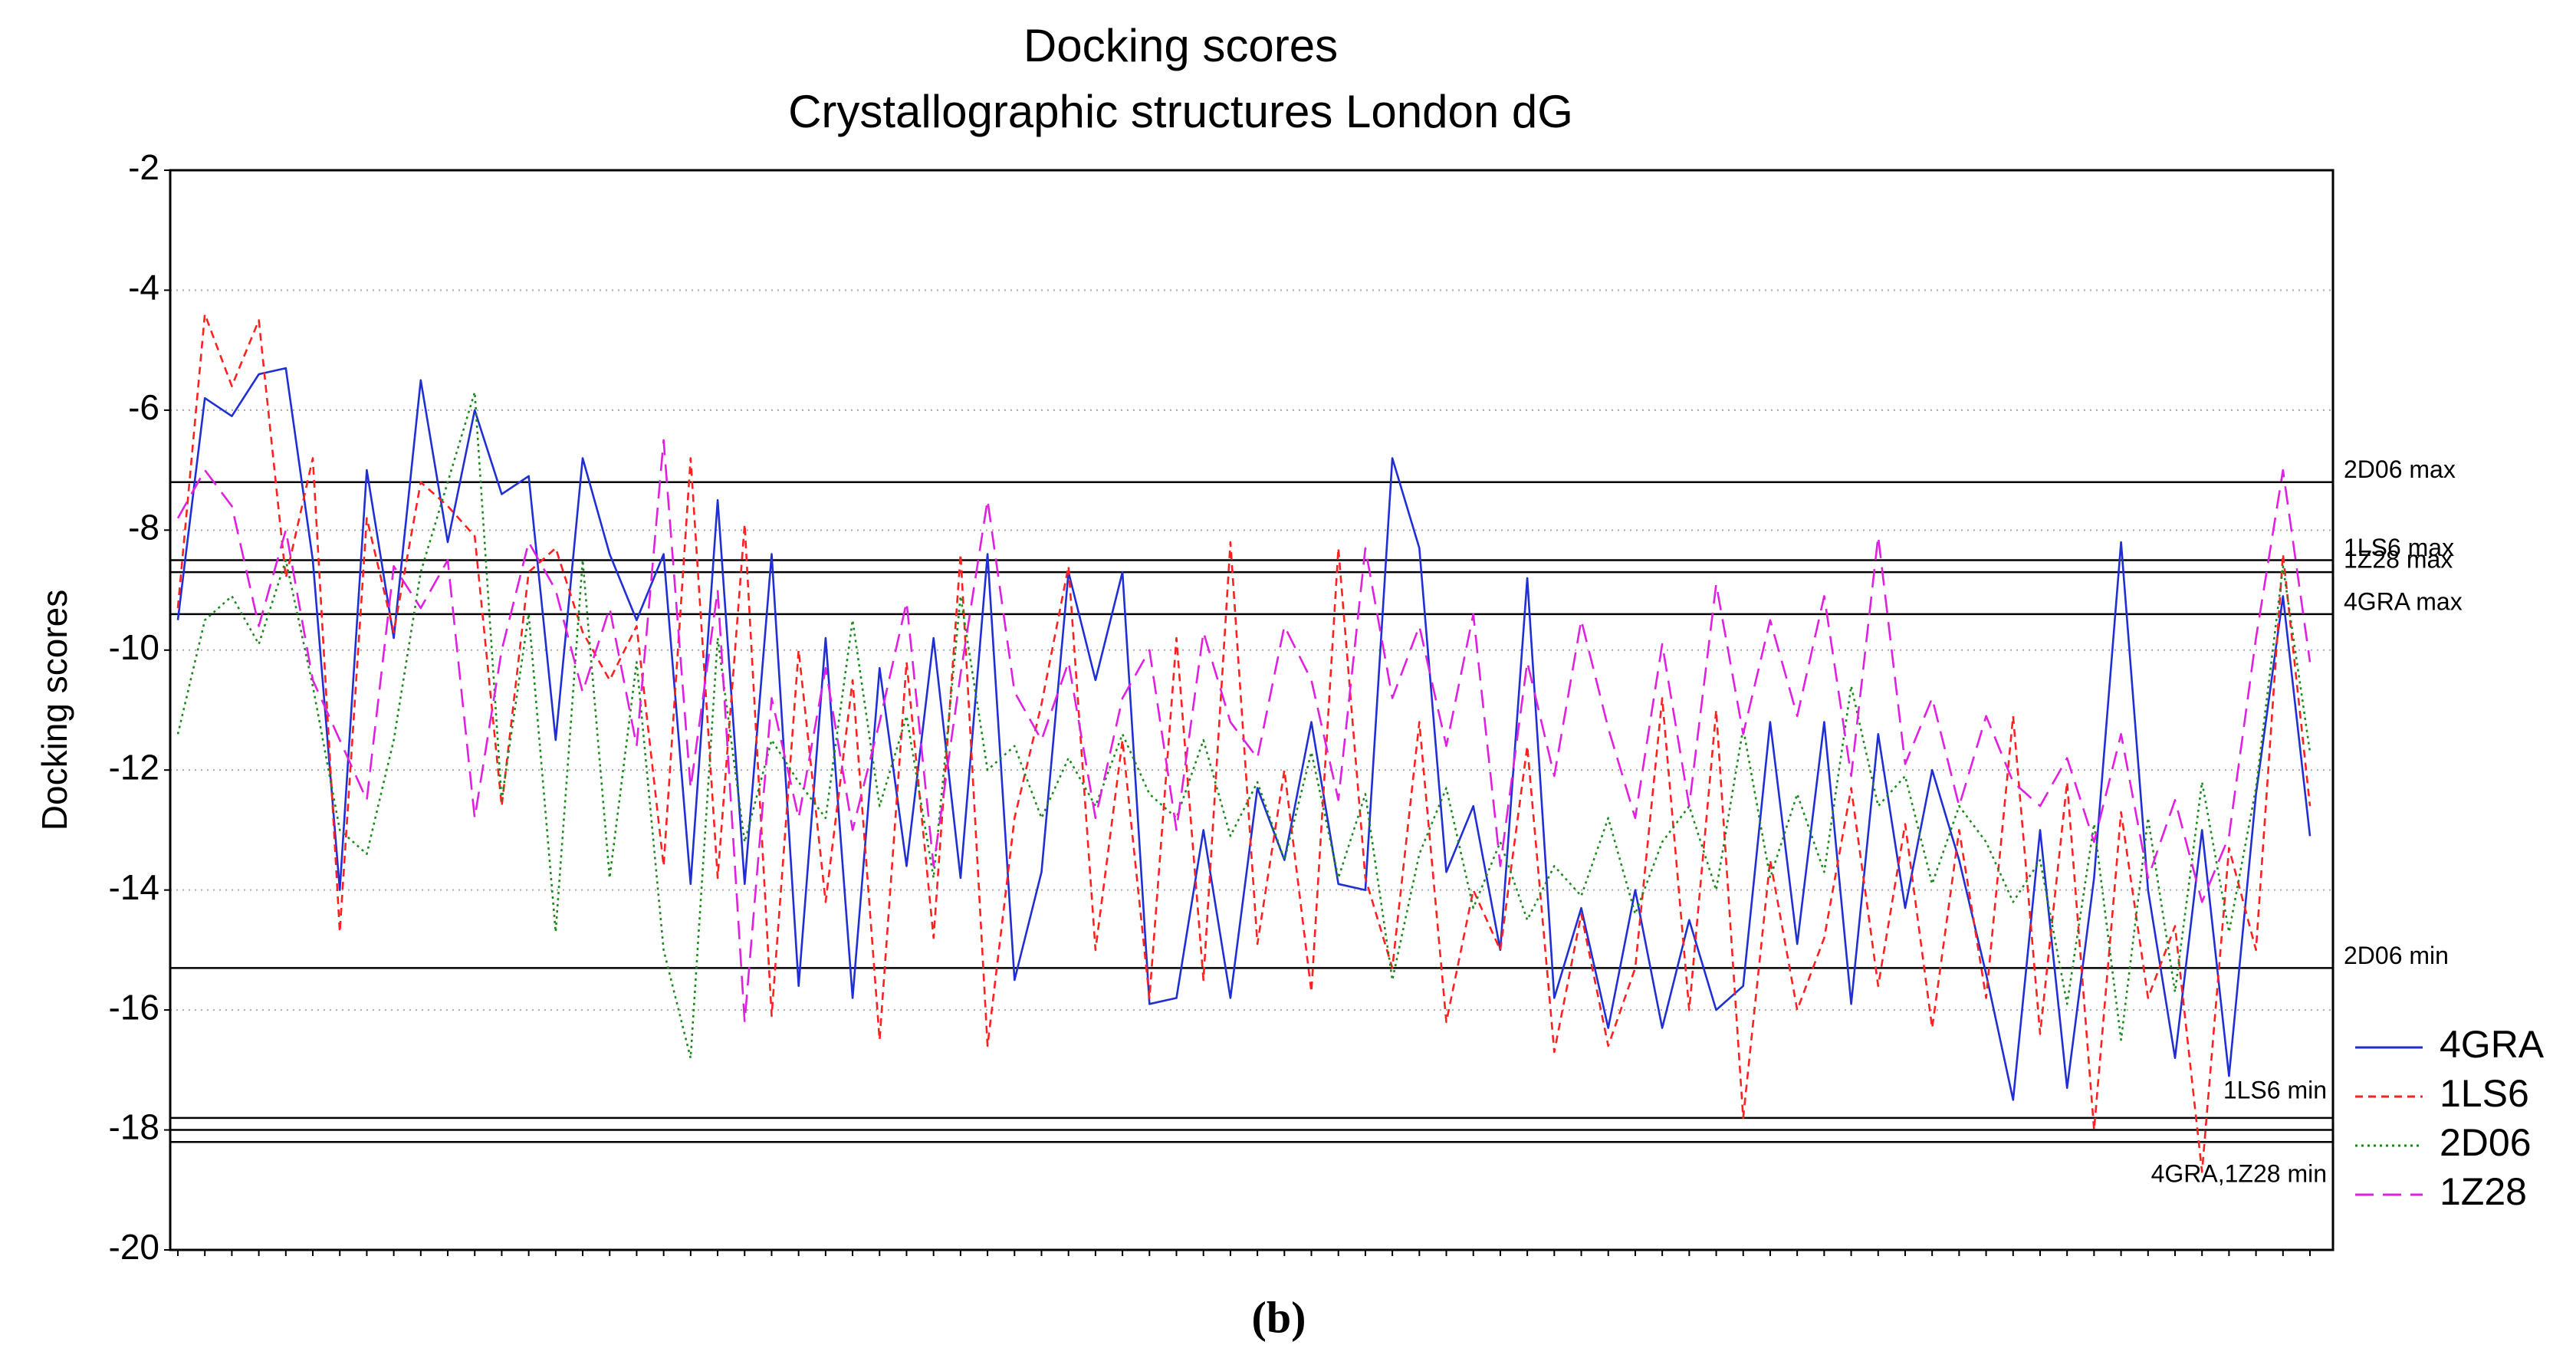 This screenshot has width=2576, height=1368. What do you see at coordinates (143, 527) in the screenshot?
I see `y-tick-label: -8` at bounding box center [143, 527].